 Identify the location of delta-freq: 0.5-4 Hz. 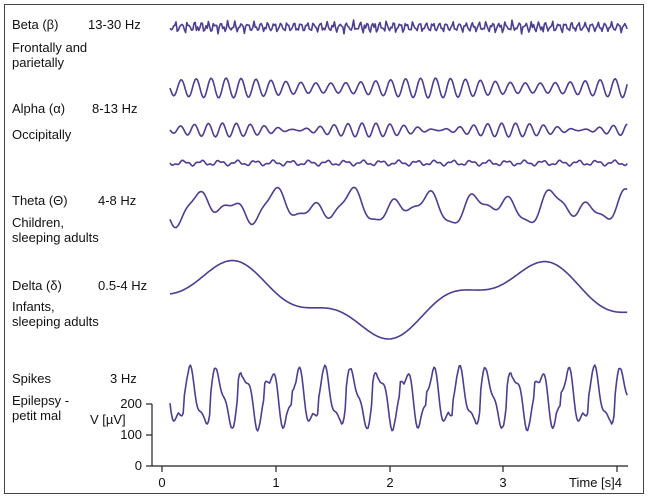
(123, 285).